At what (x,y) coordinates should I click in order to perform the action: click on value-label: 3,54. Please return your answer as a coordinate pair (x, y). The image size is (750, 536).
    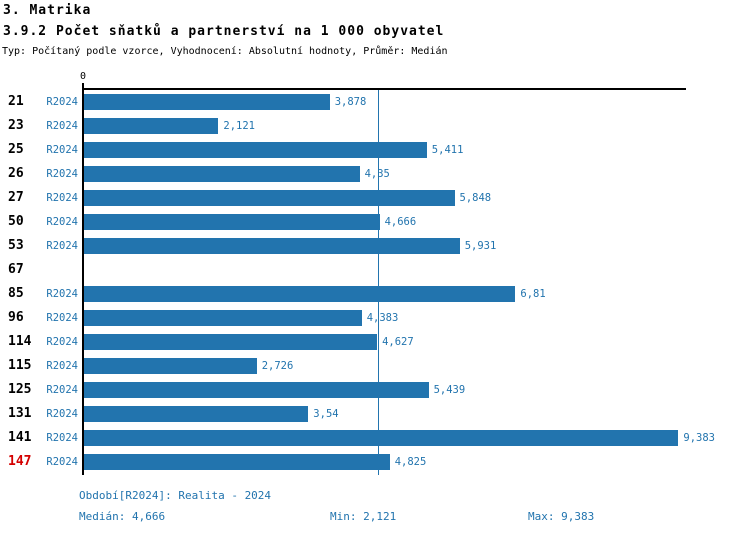
    Looking at the image, I should click on (326, 414).